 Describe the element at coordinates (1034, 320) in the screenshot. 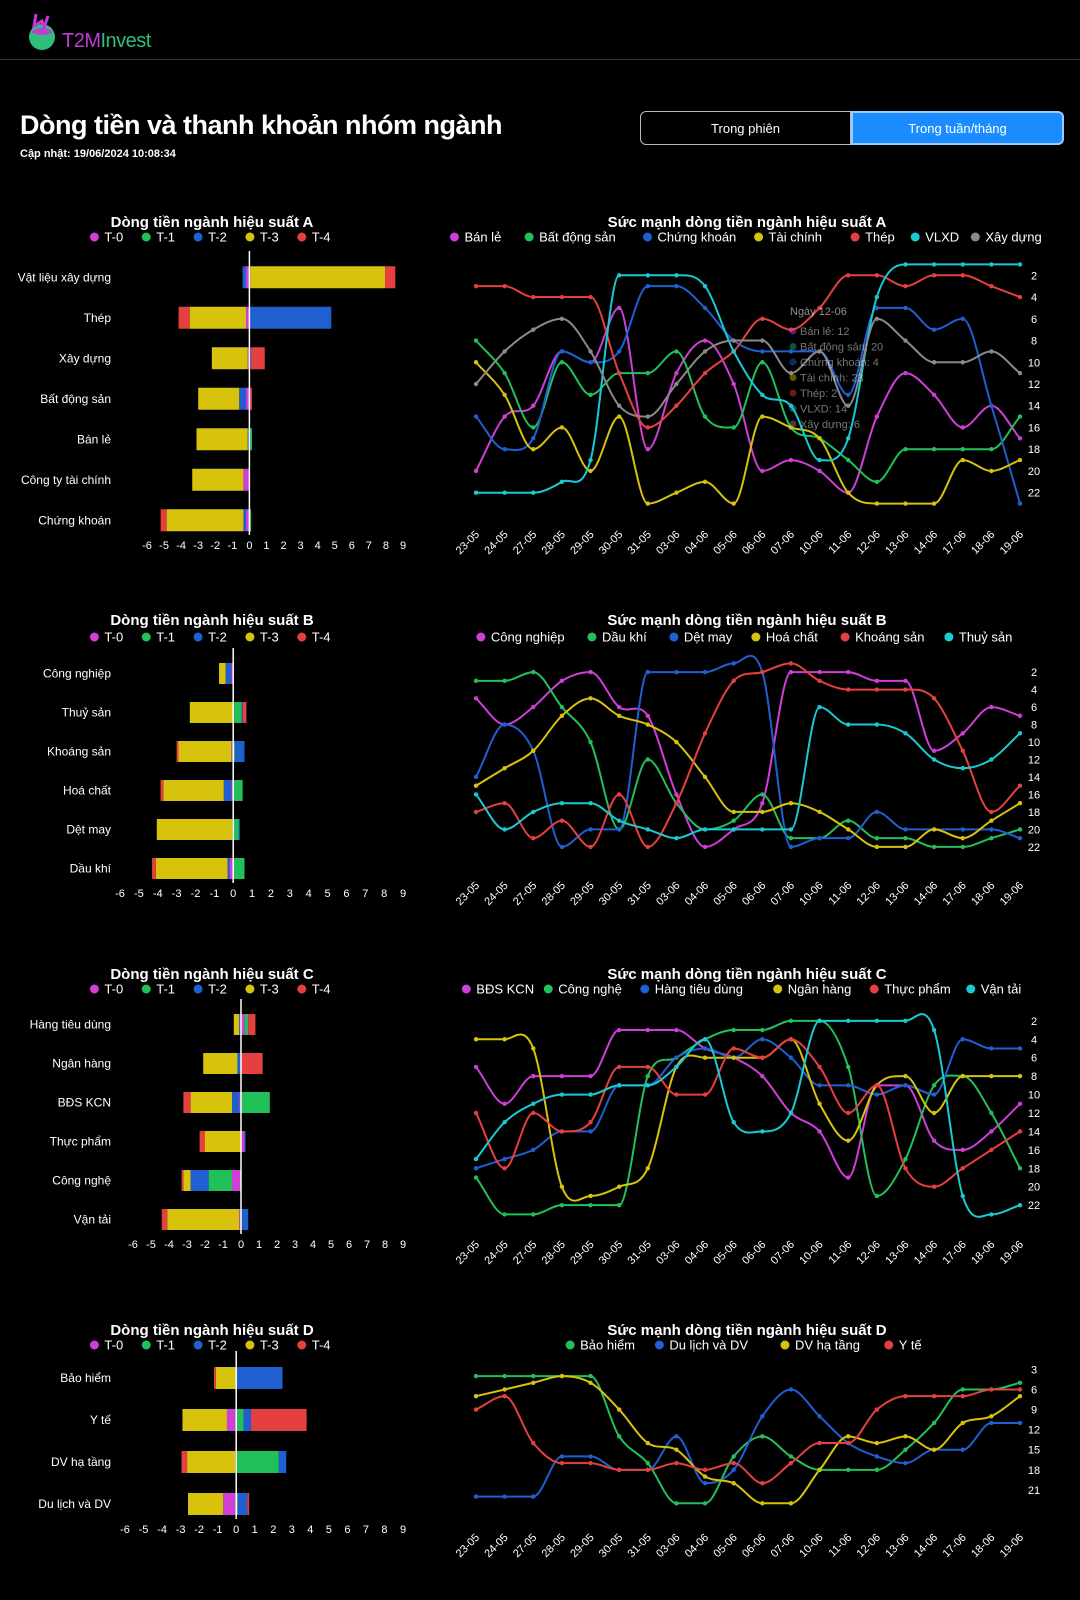

I see `y-tick-label: 6` at that location.